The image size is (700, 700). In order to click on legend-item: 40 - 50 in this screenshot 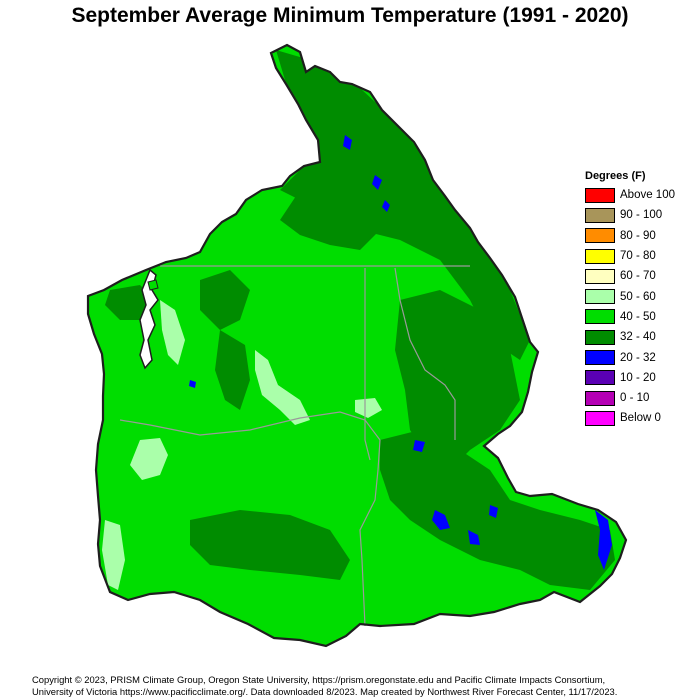, I will do `click(640, 317)`.